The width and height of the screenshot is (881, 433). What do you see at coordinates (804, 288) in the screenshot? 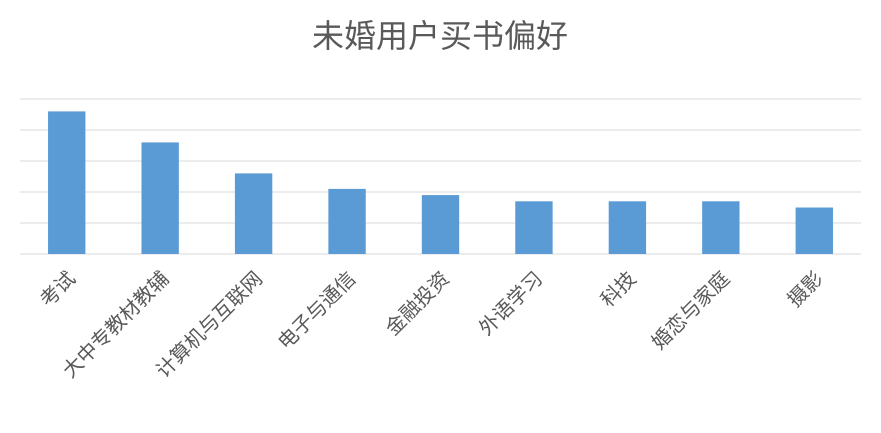
I see `x-tick-label: 摄影` at bounding box center [804, 288].